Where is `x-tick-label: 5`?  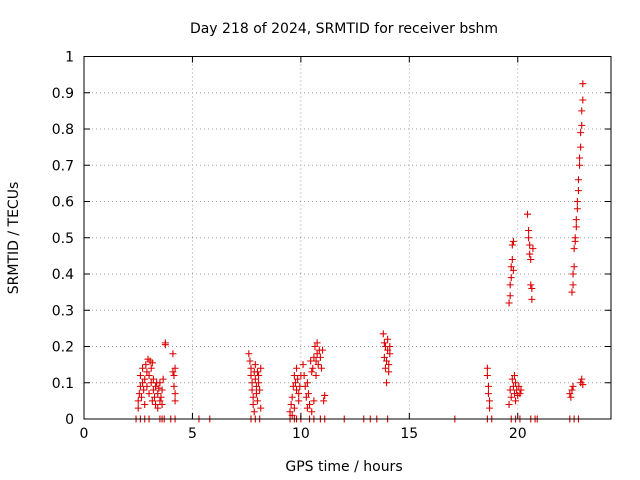
x-tick-label: 5 is located at coordinates (192, 434).